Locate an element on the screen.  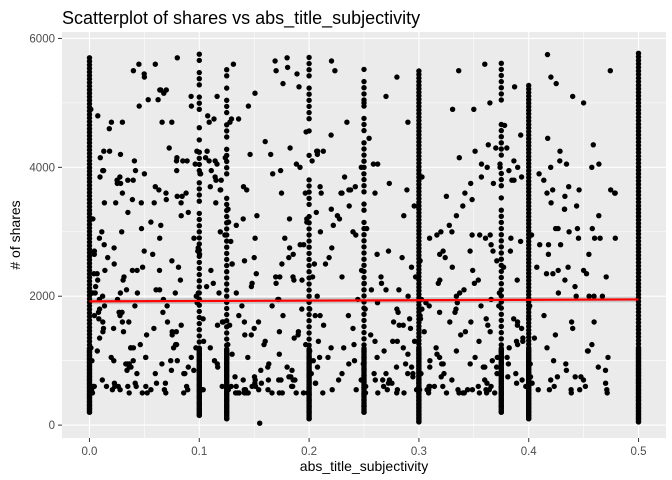
y-tick-label: 0 is located at coordinates (52, 426).